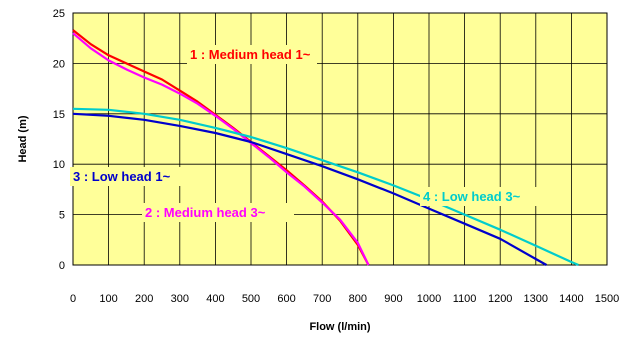 This screenshot has width=629, height=339. What do you see at coordinates (472, 196) in the screenshot?
I see `series-label-4: 4 : Low head 3~` at bounding box center [472, 196].